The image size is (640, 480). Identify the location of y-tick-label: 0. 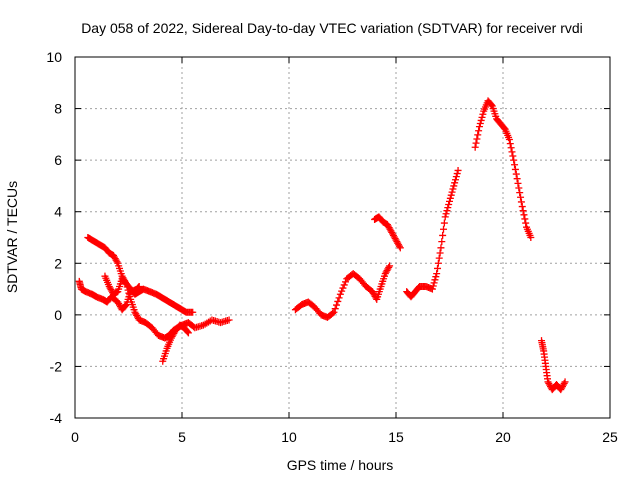
(58, 315).